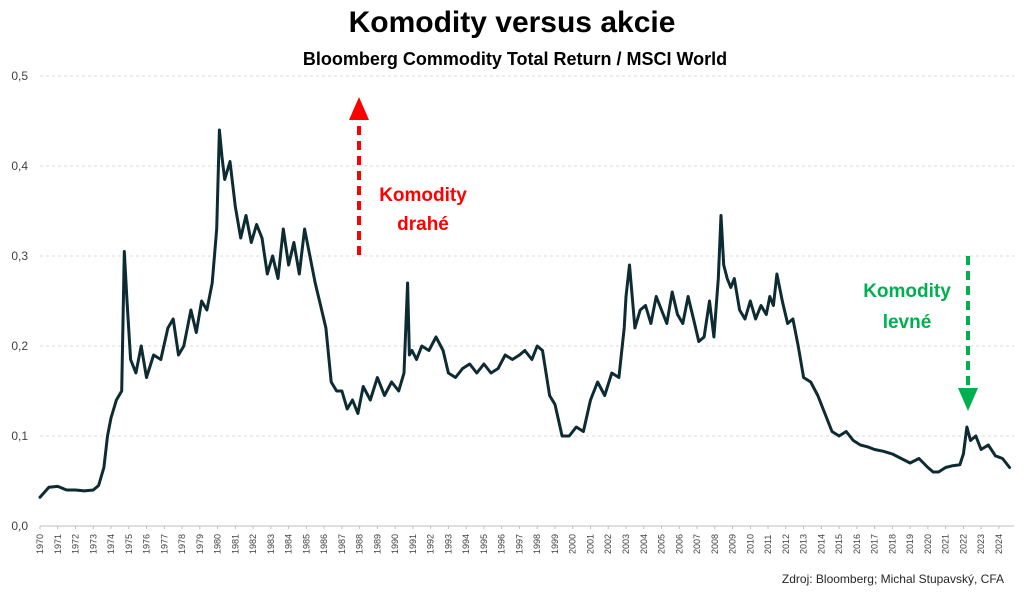 Image resolution: width=1024 pixels, height=595 pixels. Describe the element at coordinates (839, 544) in the screenshot. I see `x-tick-label: 2015` at that location.